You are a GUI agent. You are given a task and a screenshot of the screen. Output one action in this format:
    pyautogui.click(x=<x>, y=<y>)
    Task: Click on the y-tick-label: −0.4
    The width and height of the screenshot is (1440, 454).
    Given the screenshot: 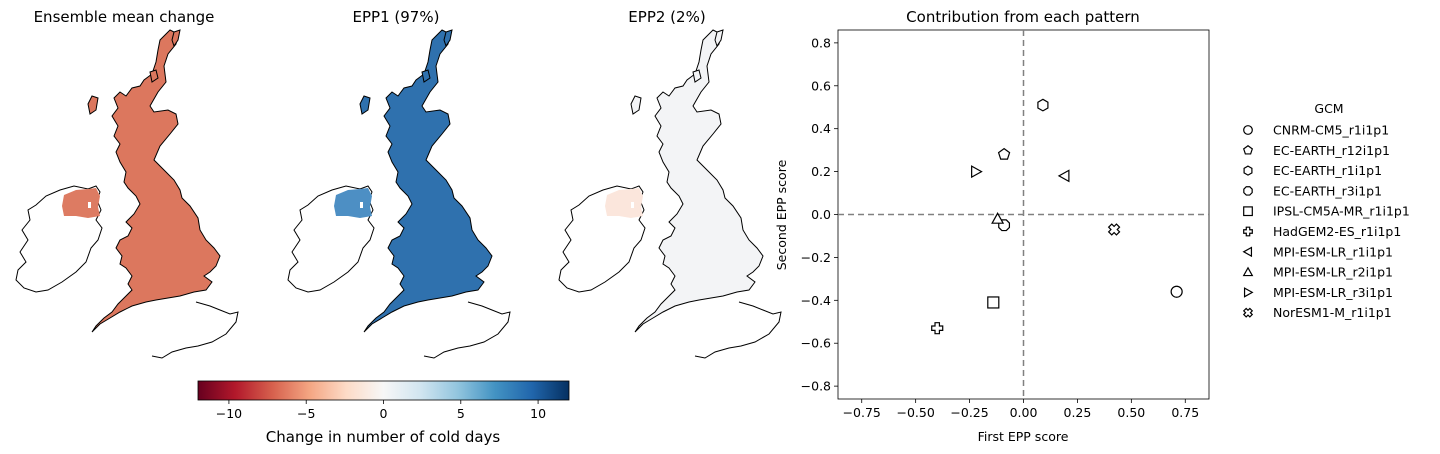 What is the action you would take?
    pyautogui.click(x=816, y=300)
    